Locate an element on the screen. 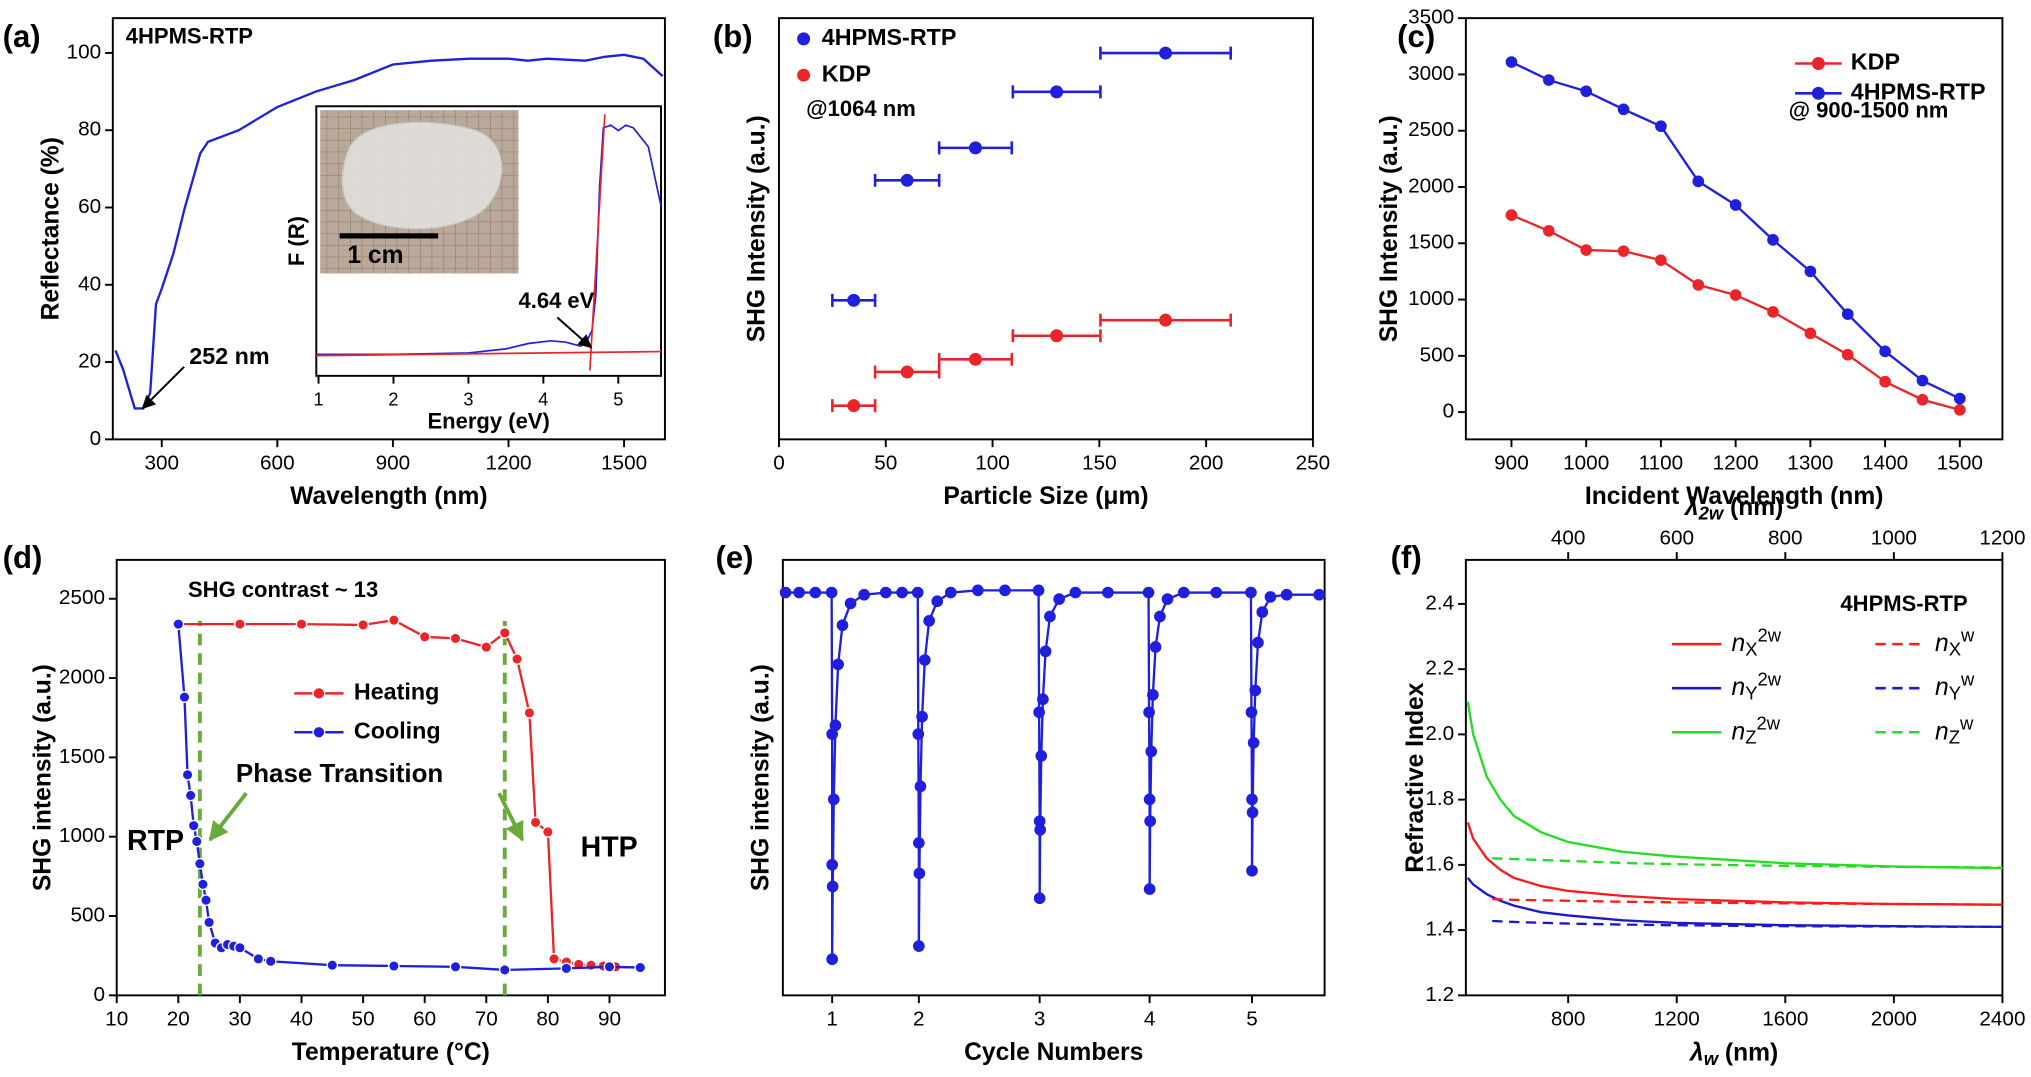 The image size is (2031, 1077). legend-label: Heating is located at coordinates (397, 692).